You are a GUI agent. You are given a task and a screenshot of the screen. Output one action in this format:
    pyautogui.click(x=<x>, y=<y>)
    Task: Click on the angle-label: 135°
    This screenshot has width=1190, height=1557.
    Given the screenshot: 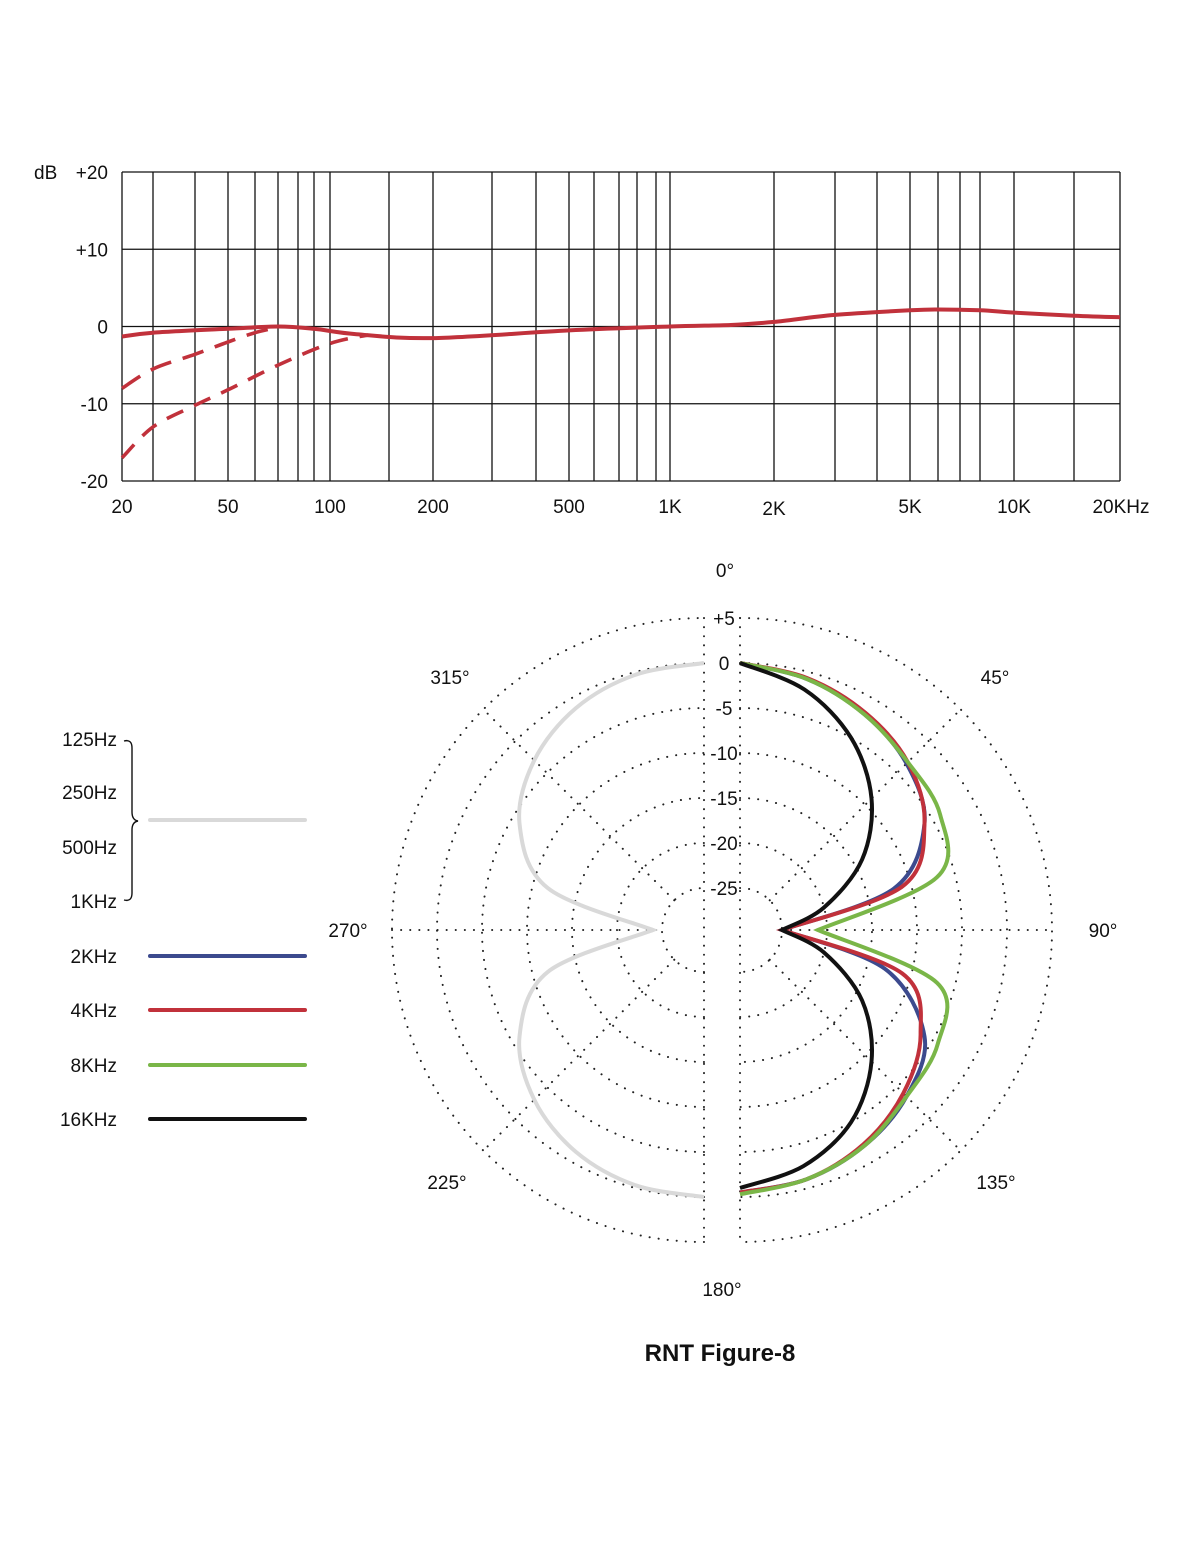 What is the action you would take?
    pyautogui.click(x=995, y=1183)
    